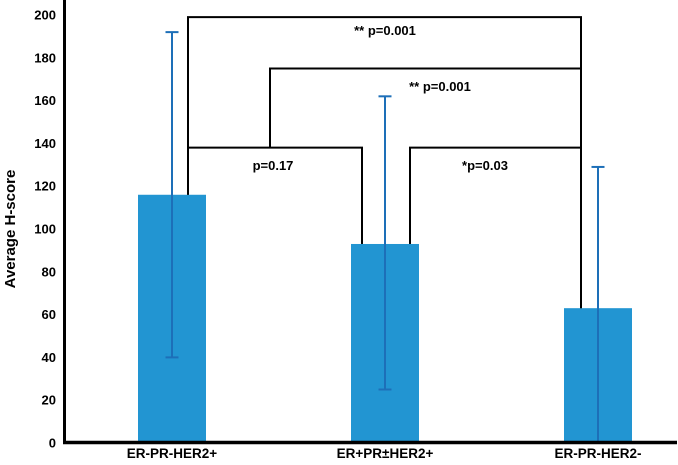 The height and width of the screenshot is (465, 678). What do you see at coordinates (49, 357) in the screenshot?
I see `y-tick-label: 40` at bounding box center [49, 357].